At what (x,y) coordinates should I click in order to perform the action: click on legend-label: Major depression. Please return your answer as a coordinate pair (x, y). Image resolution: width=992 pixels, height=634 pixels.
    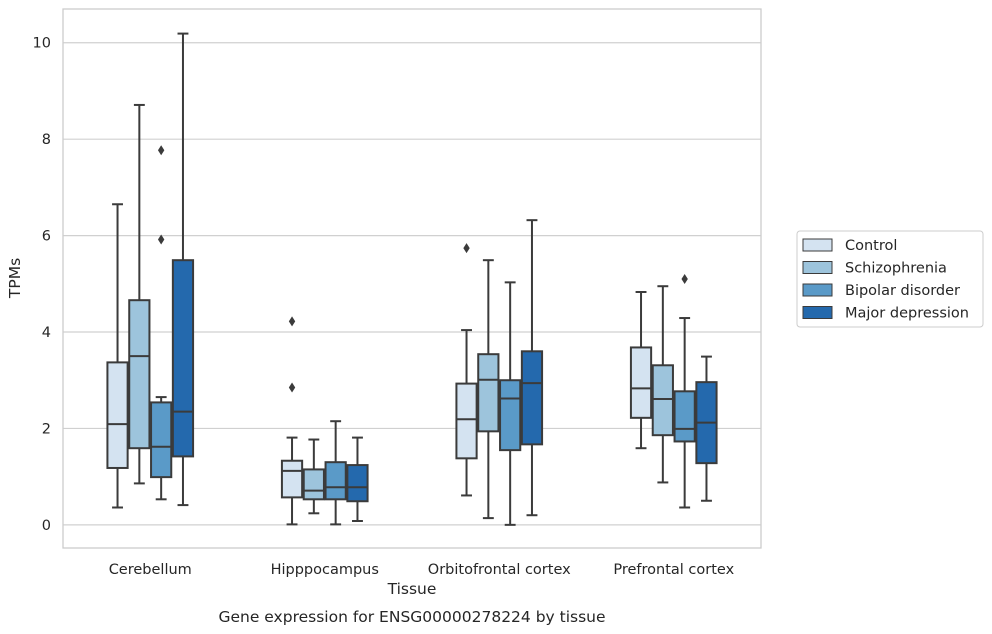
    Looking at the image, I should click on (907, 314).